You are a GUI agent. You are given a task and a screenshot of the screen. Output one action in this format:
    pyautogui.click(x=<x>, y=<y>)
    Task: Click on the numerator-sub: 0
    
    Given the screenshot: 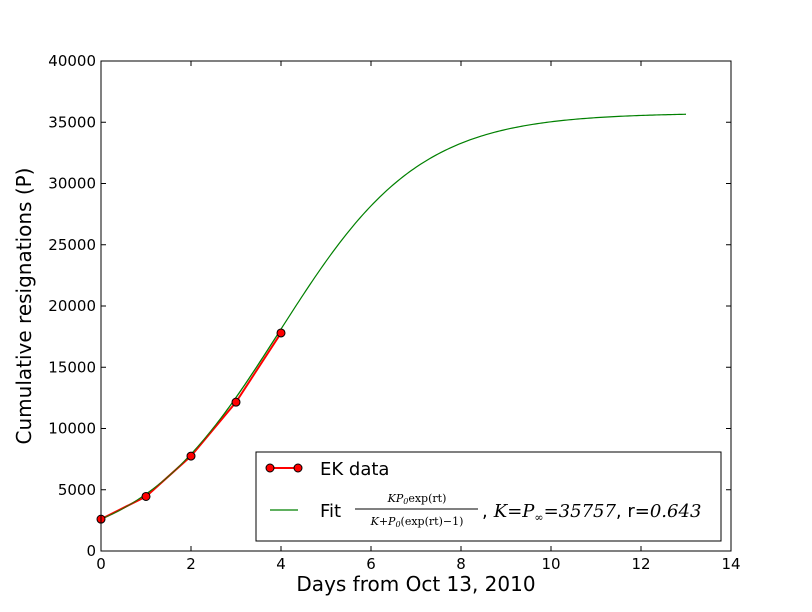 What is the action you would take?
    pyautogui.click(x=405, y=501)
    